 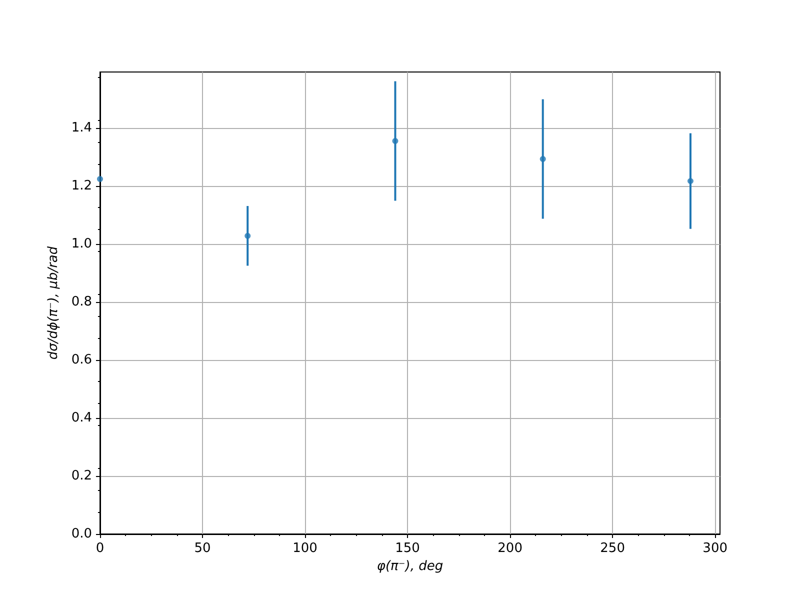 I want to click on x-tick-label: 100, so click(x=305, y=548).